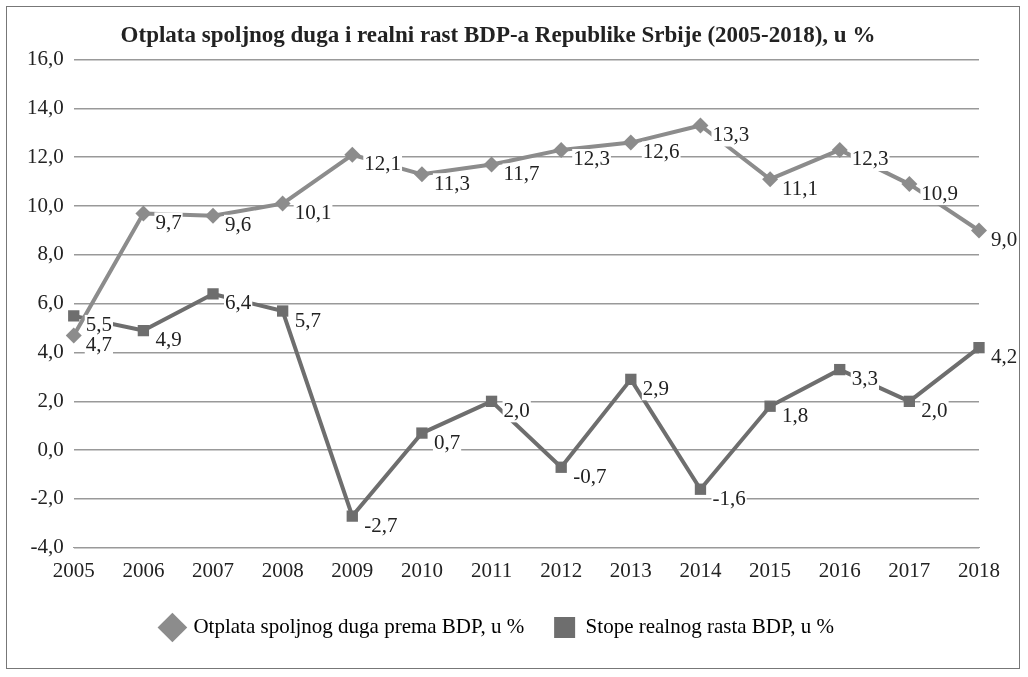  Describe the element at coordinates (50, 253) in the screenshot. I see `y-tick-label: 8,0` at that location.